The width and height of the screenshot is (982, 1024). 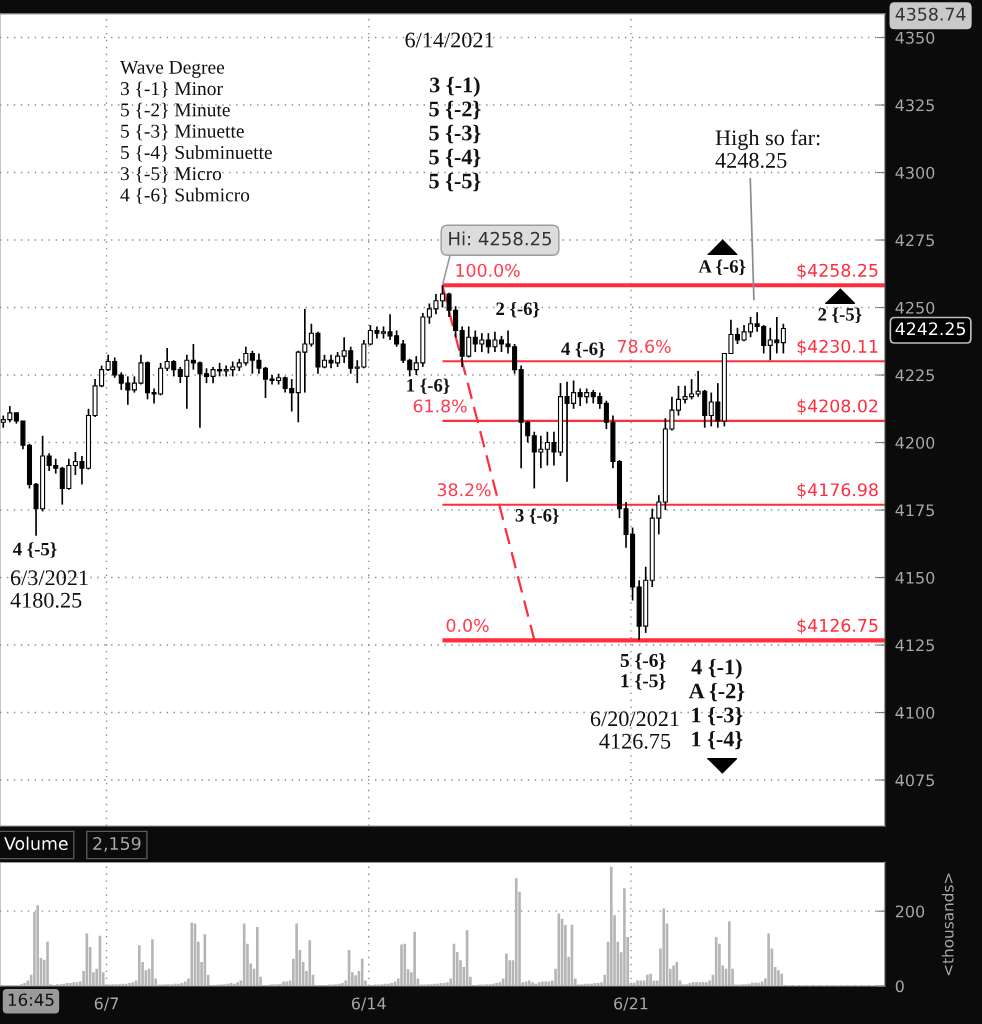 What do you see at coordinates (455, 134) in the screenshot?
I see `annotation: 3 {-1) 5 {-2} 5 {-3} 5 {-4} 5 {-5}` at bounding box center [455, 134].